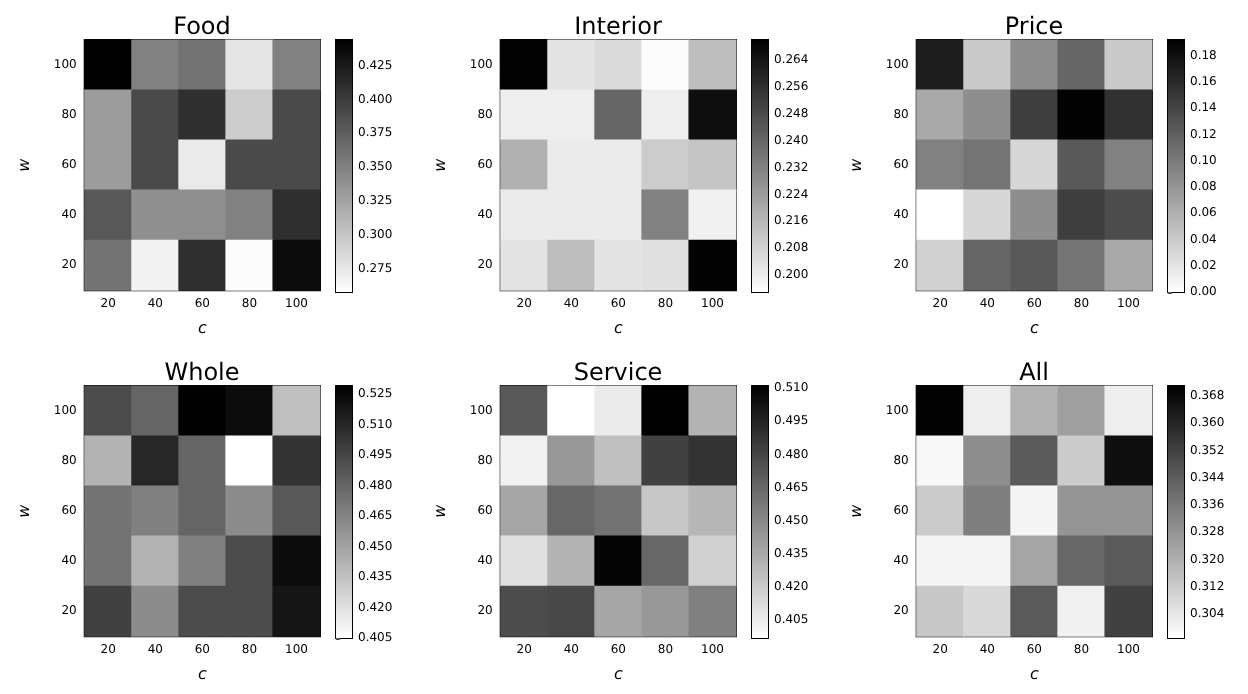  What do you see at coordinates (202, 372) in the screenshot?
I see `chart-title: Whole` at bounding box center [202, 372].